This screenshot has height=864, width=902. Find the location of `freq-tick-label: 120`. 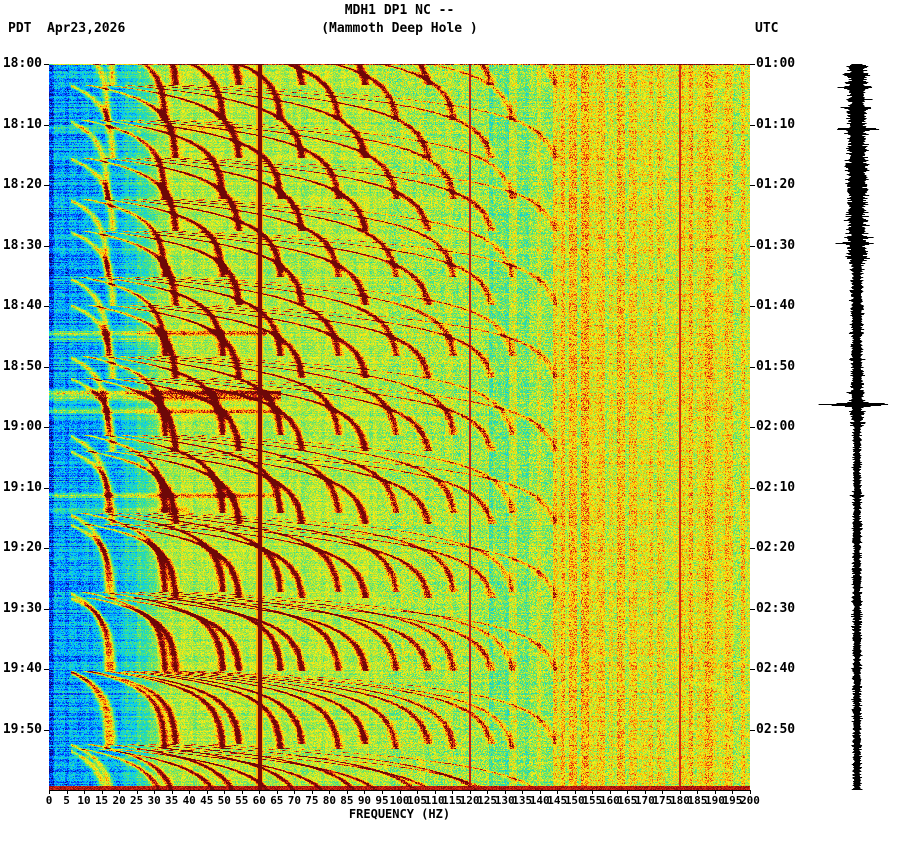

freq-tick-label: 120 is located at coordinates (469, 800).